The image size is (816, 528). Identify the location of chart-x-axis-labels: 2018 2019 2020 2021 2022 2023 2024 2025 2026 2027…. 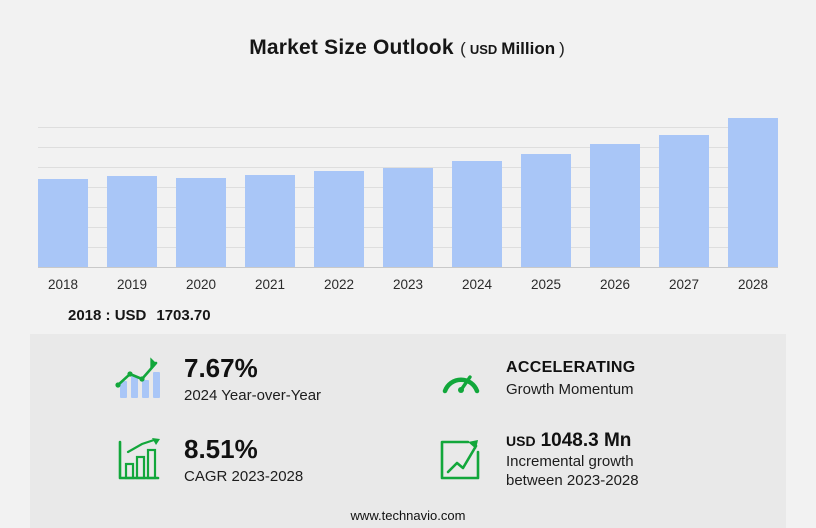
(408, 284).